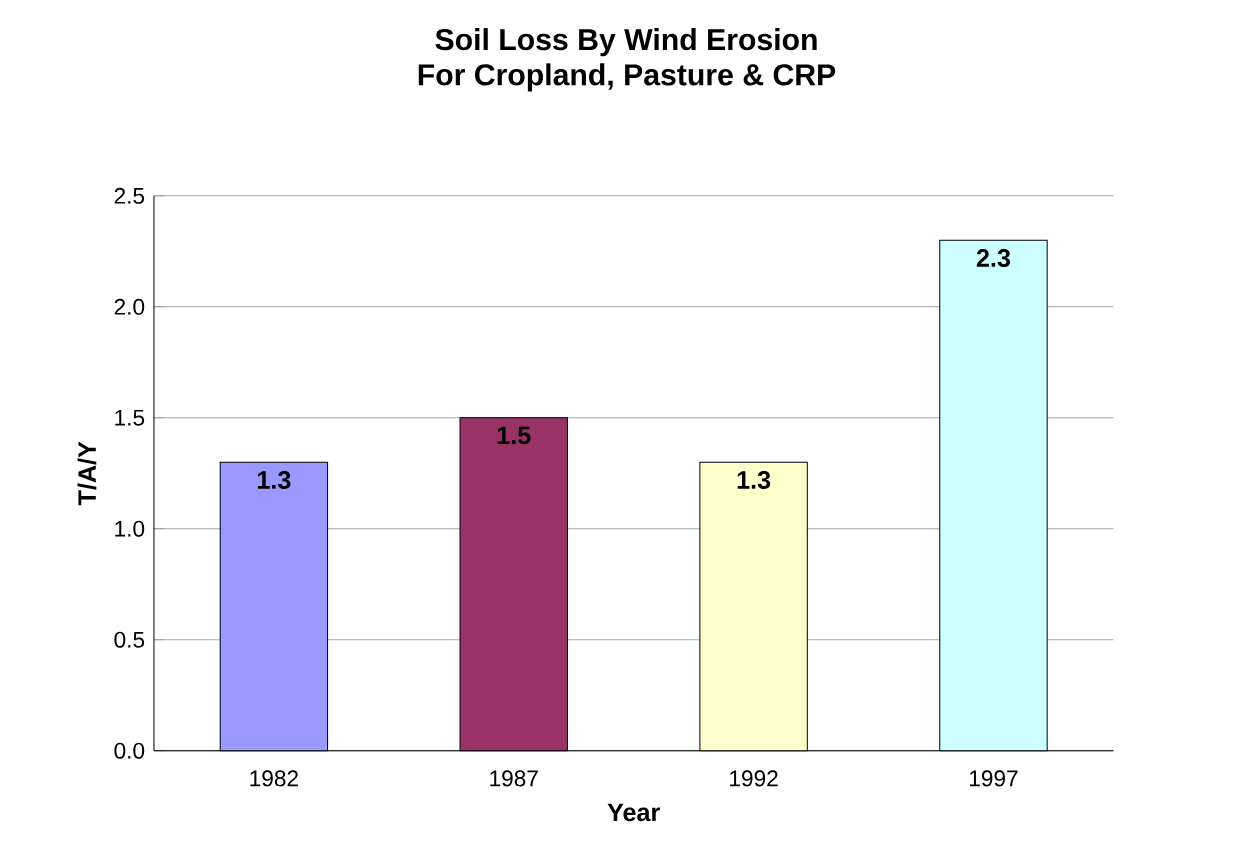 This screenshot has width=1253, height=851. What do you see at coordinates (274, 778) in the screenshot?
I see `x-tick-label: 1982` at bounding box center [274, 778].